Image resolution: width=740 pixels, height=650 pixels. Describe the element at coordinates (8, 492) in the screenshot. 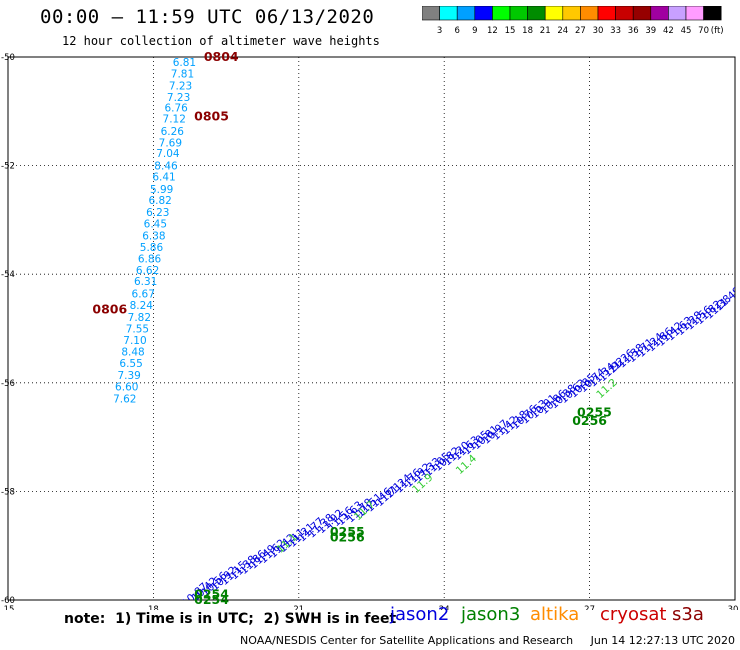

I see `y-tick-label: -58` at that location.